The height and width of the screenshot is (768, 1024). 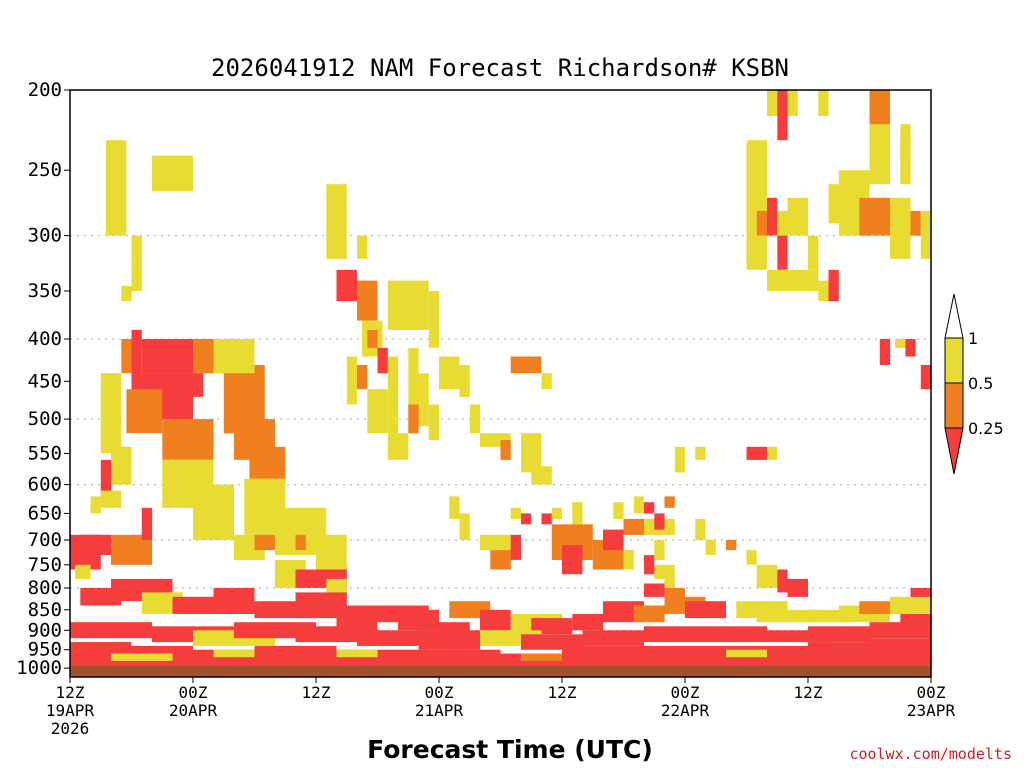 I want to click on colorbar-swatch-0.25-0.5, so click(x=954, y=405).